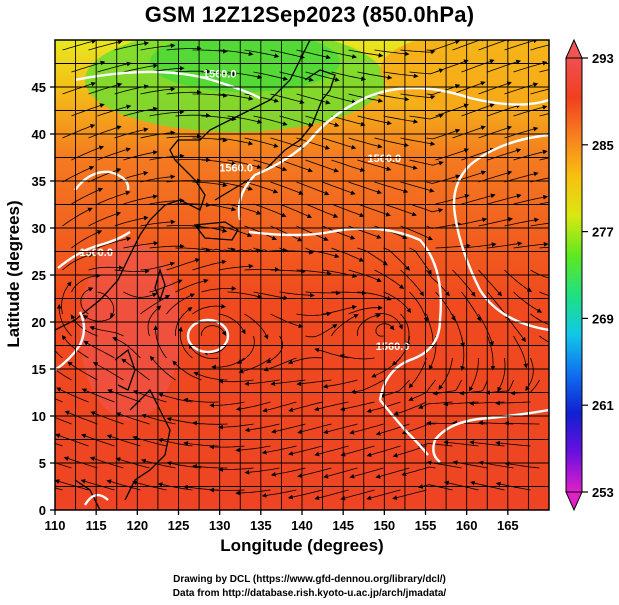  Describe the element at coordinates (302, 525) in the screenshot. I see `x-tick-label: 140` at that location.